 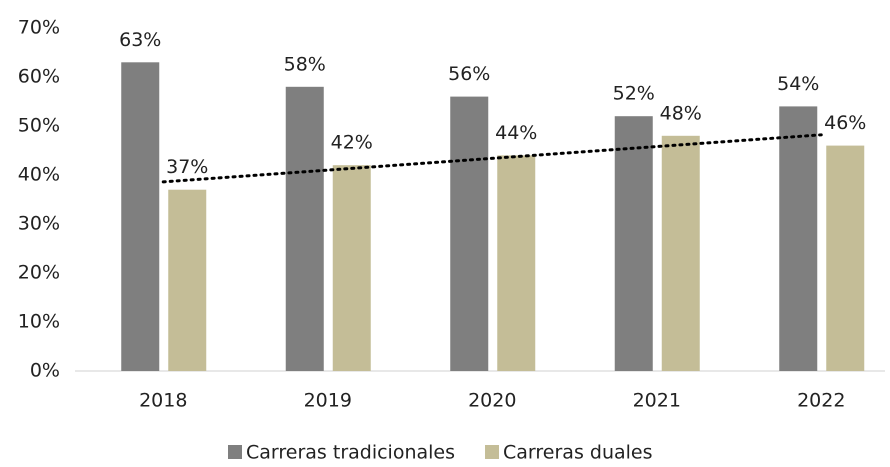 I want to click on y-tick-label: 40%, so click(x=39, y=175).